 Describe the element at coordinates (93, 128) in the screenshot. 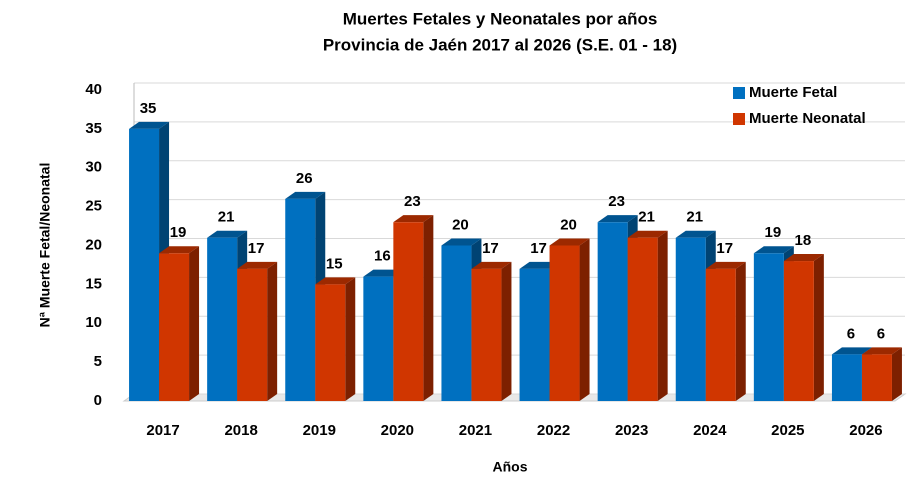

I see `y-tick-label: 35` at that location.